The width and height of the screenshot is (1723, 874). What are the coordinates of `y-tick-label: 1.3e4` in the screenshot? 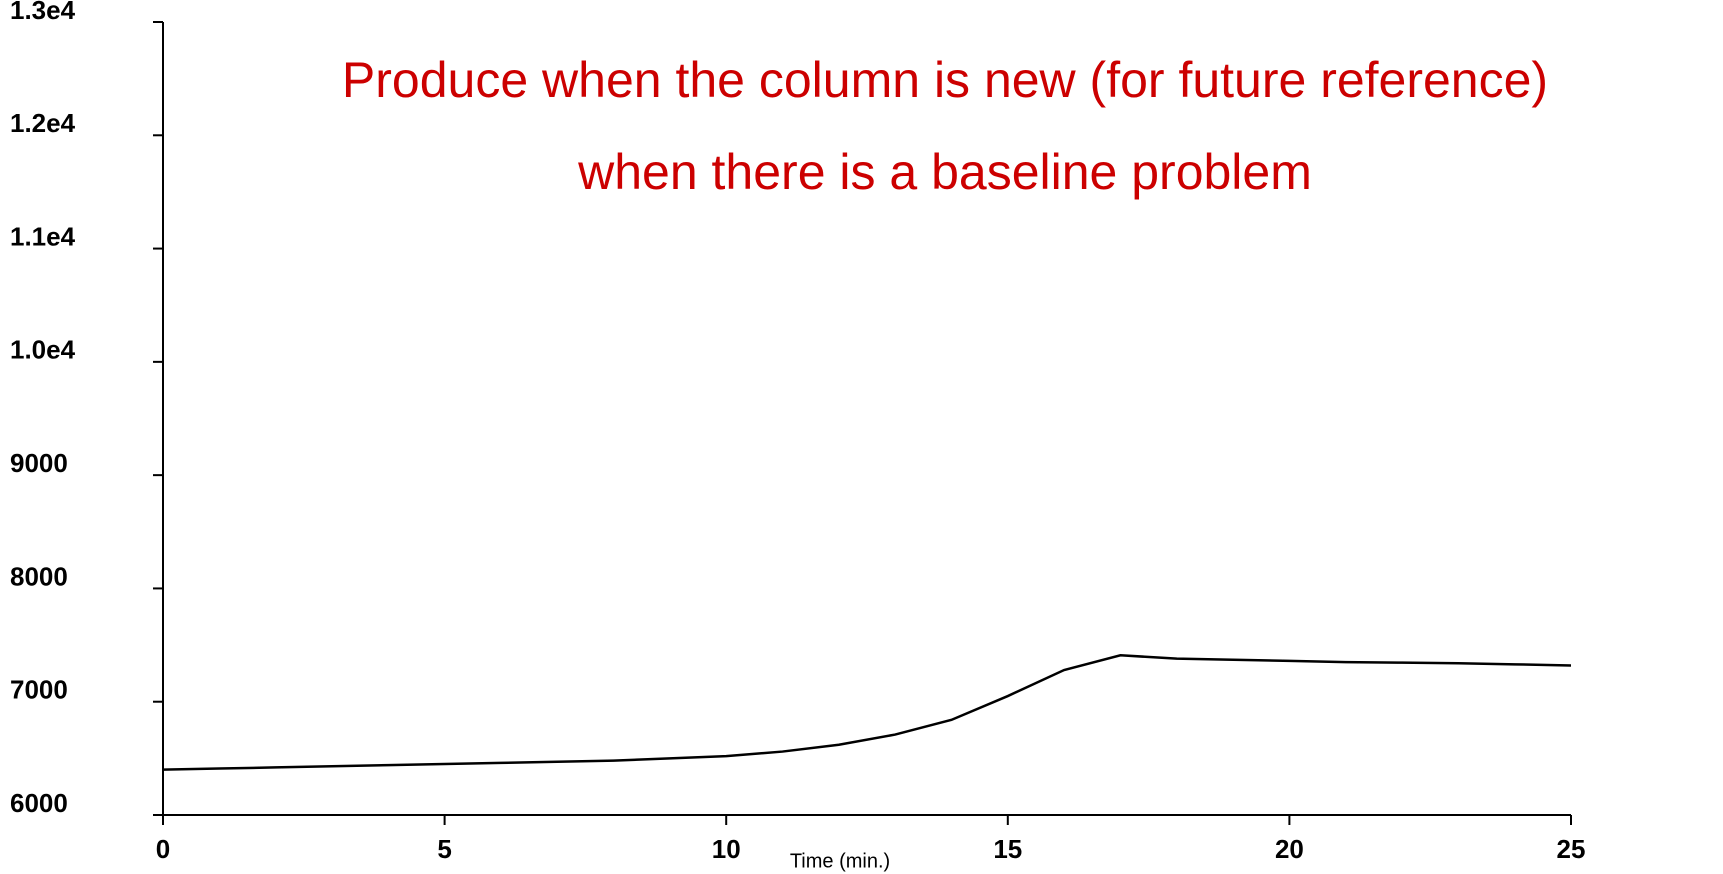 It's located at (43, 12).